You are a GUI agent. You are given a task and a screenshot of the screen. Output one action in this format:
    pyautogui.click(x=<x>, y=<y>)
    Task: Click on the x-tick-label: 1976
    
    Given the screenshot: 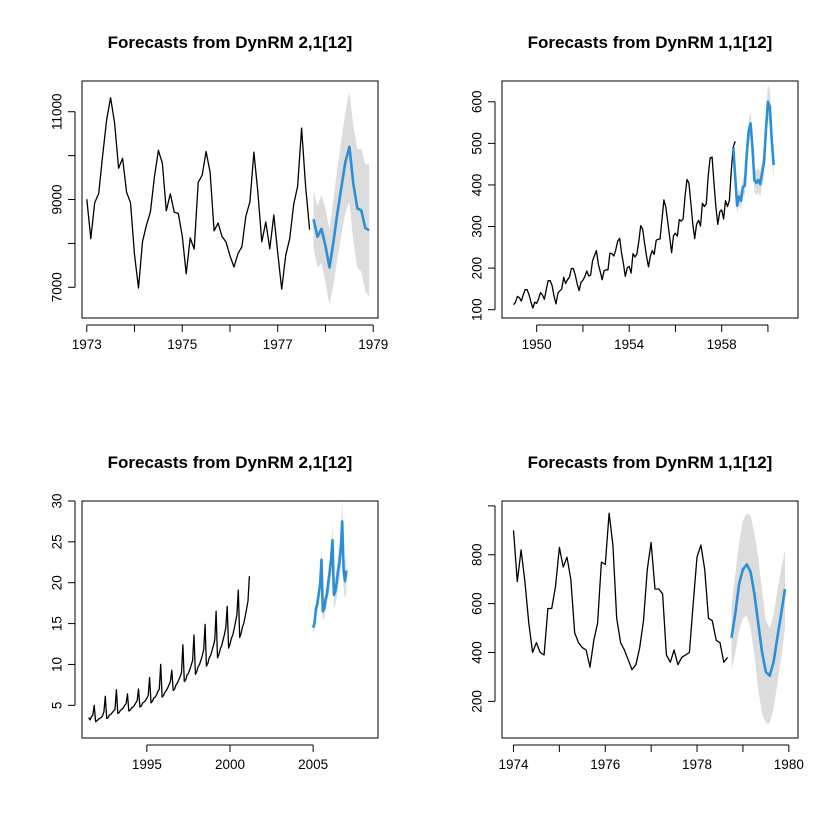 What is the action you would take?
    pyautogui.click(x=605, y=764)
    